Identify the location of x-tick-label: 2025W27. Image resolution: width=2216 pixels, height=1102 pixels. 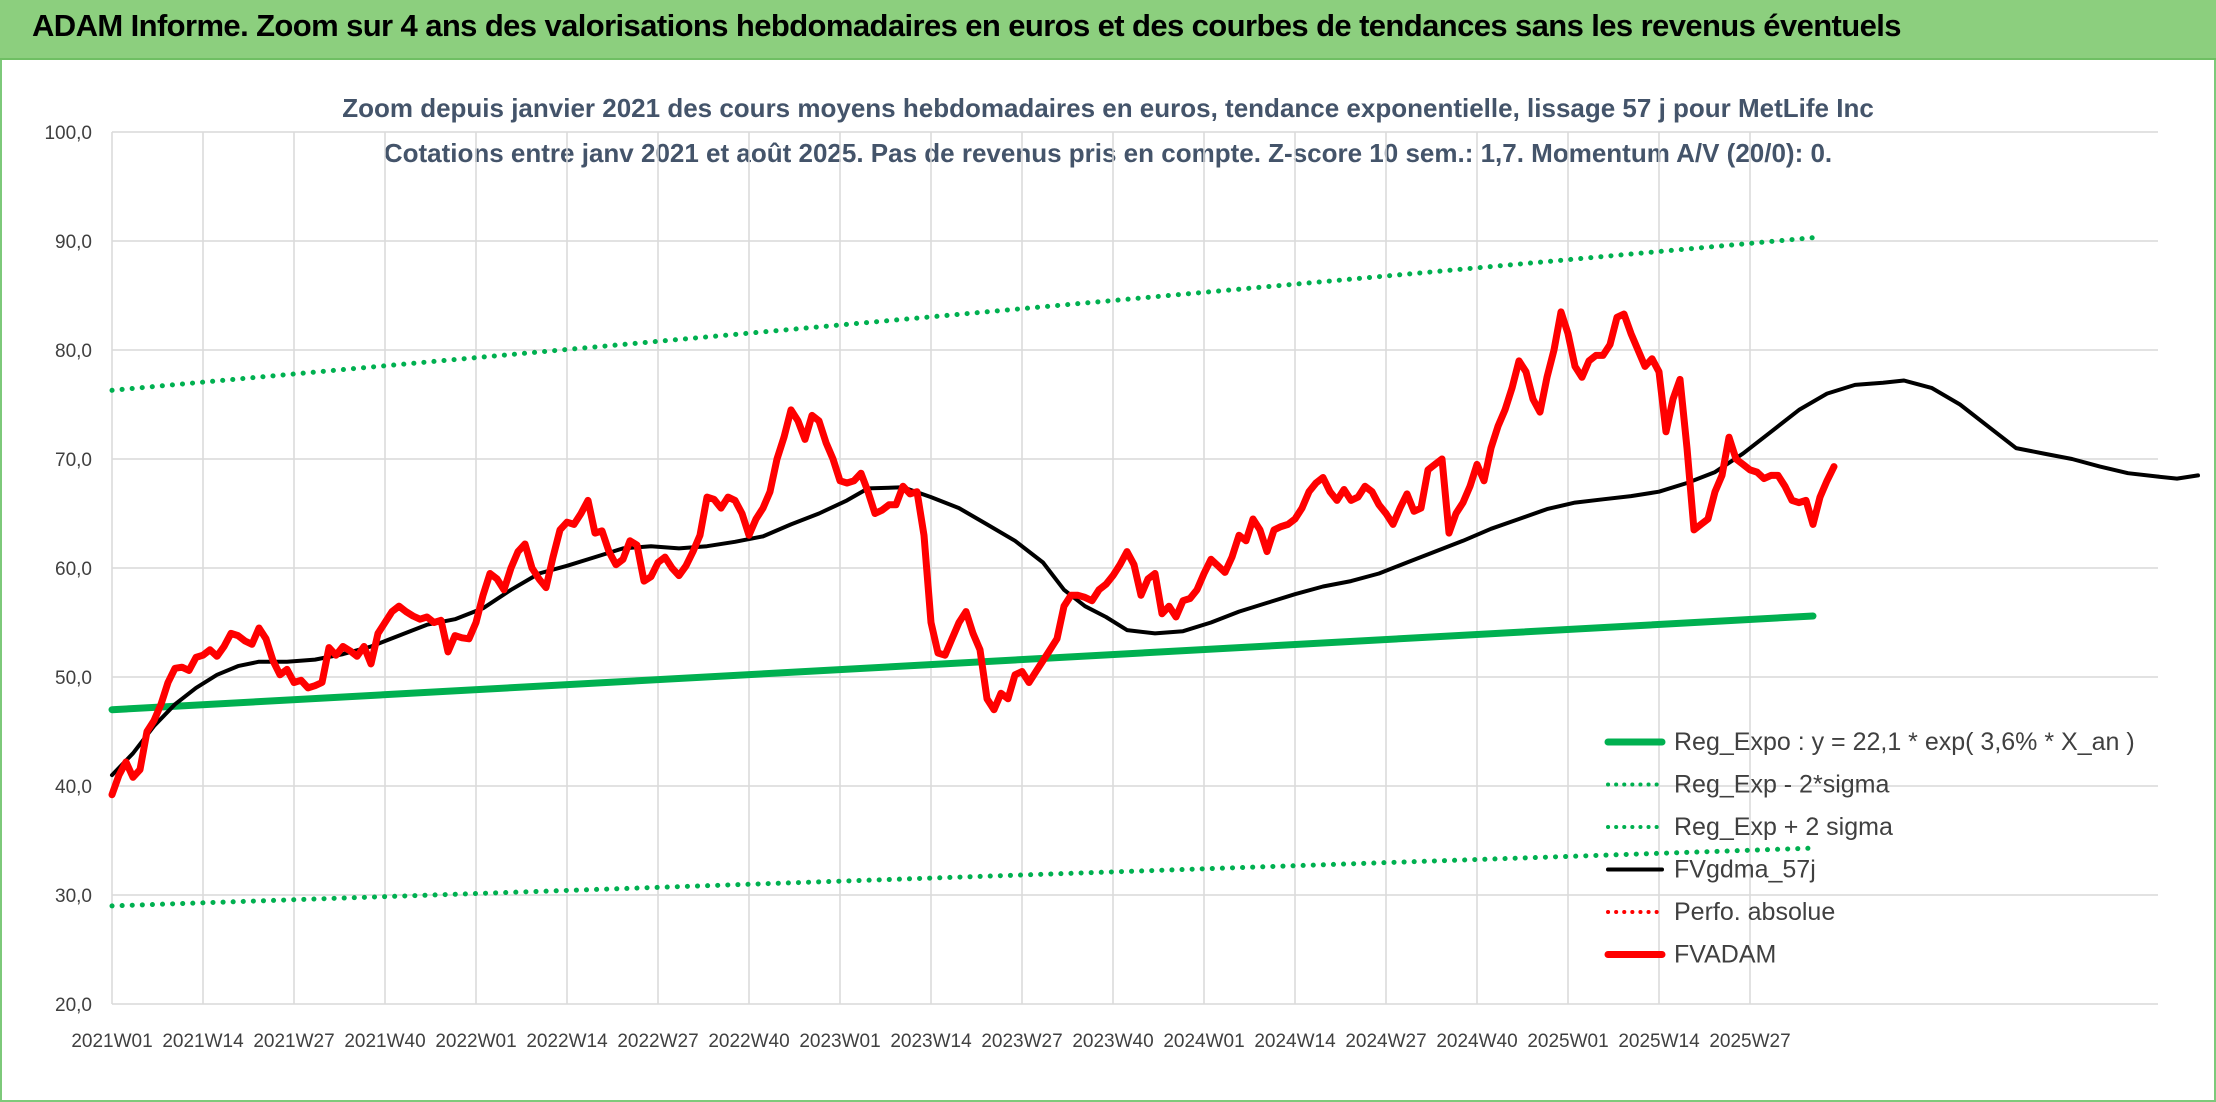
(1749, 1041).